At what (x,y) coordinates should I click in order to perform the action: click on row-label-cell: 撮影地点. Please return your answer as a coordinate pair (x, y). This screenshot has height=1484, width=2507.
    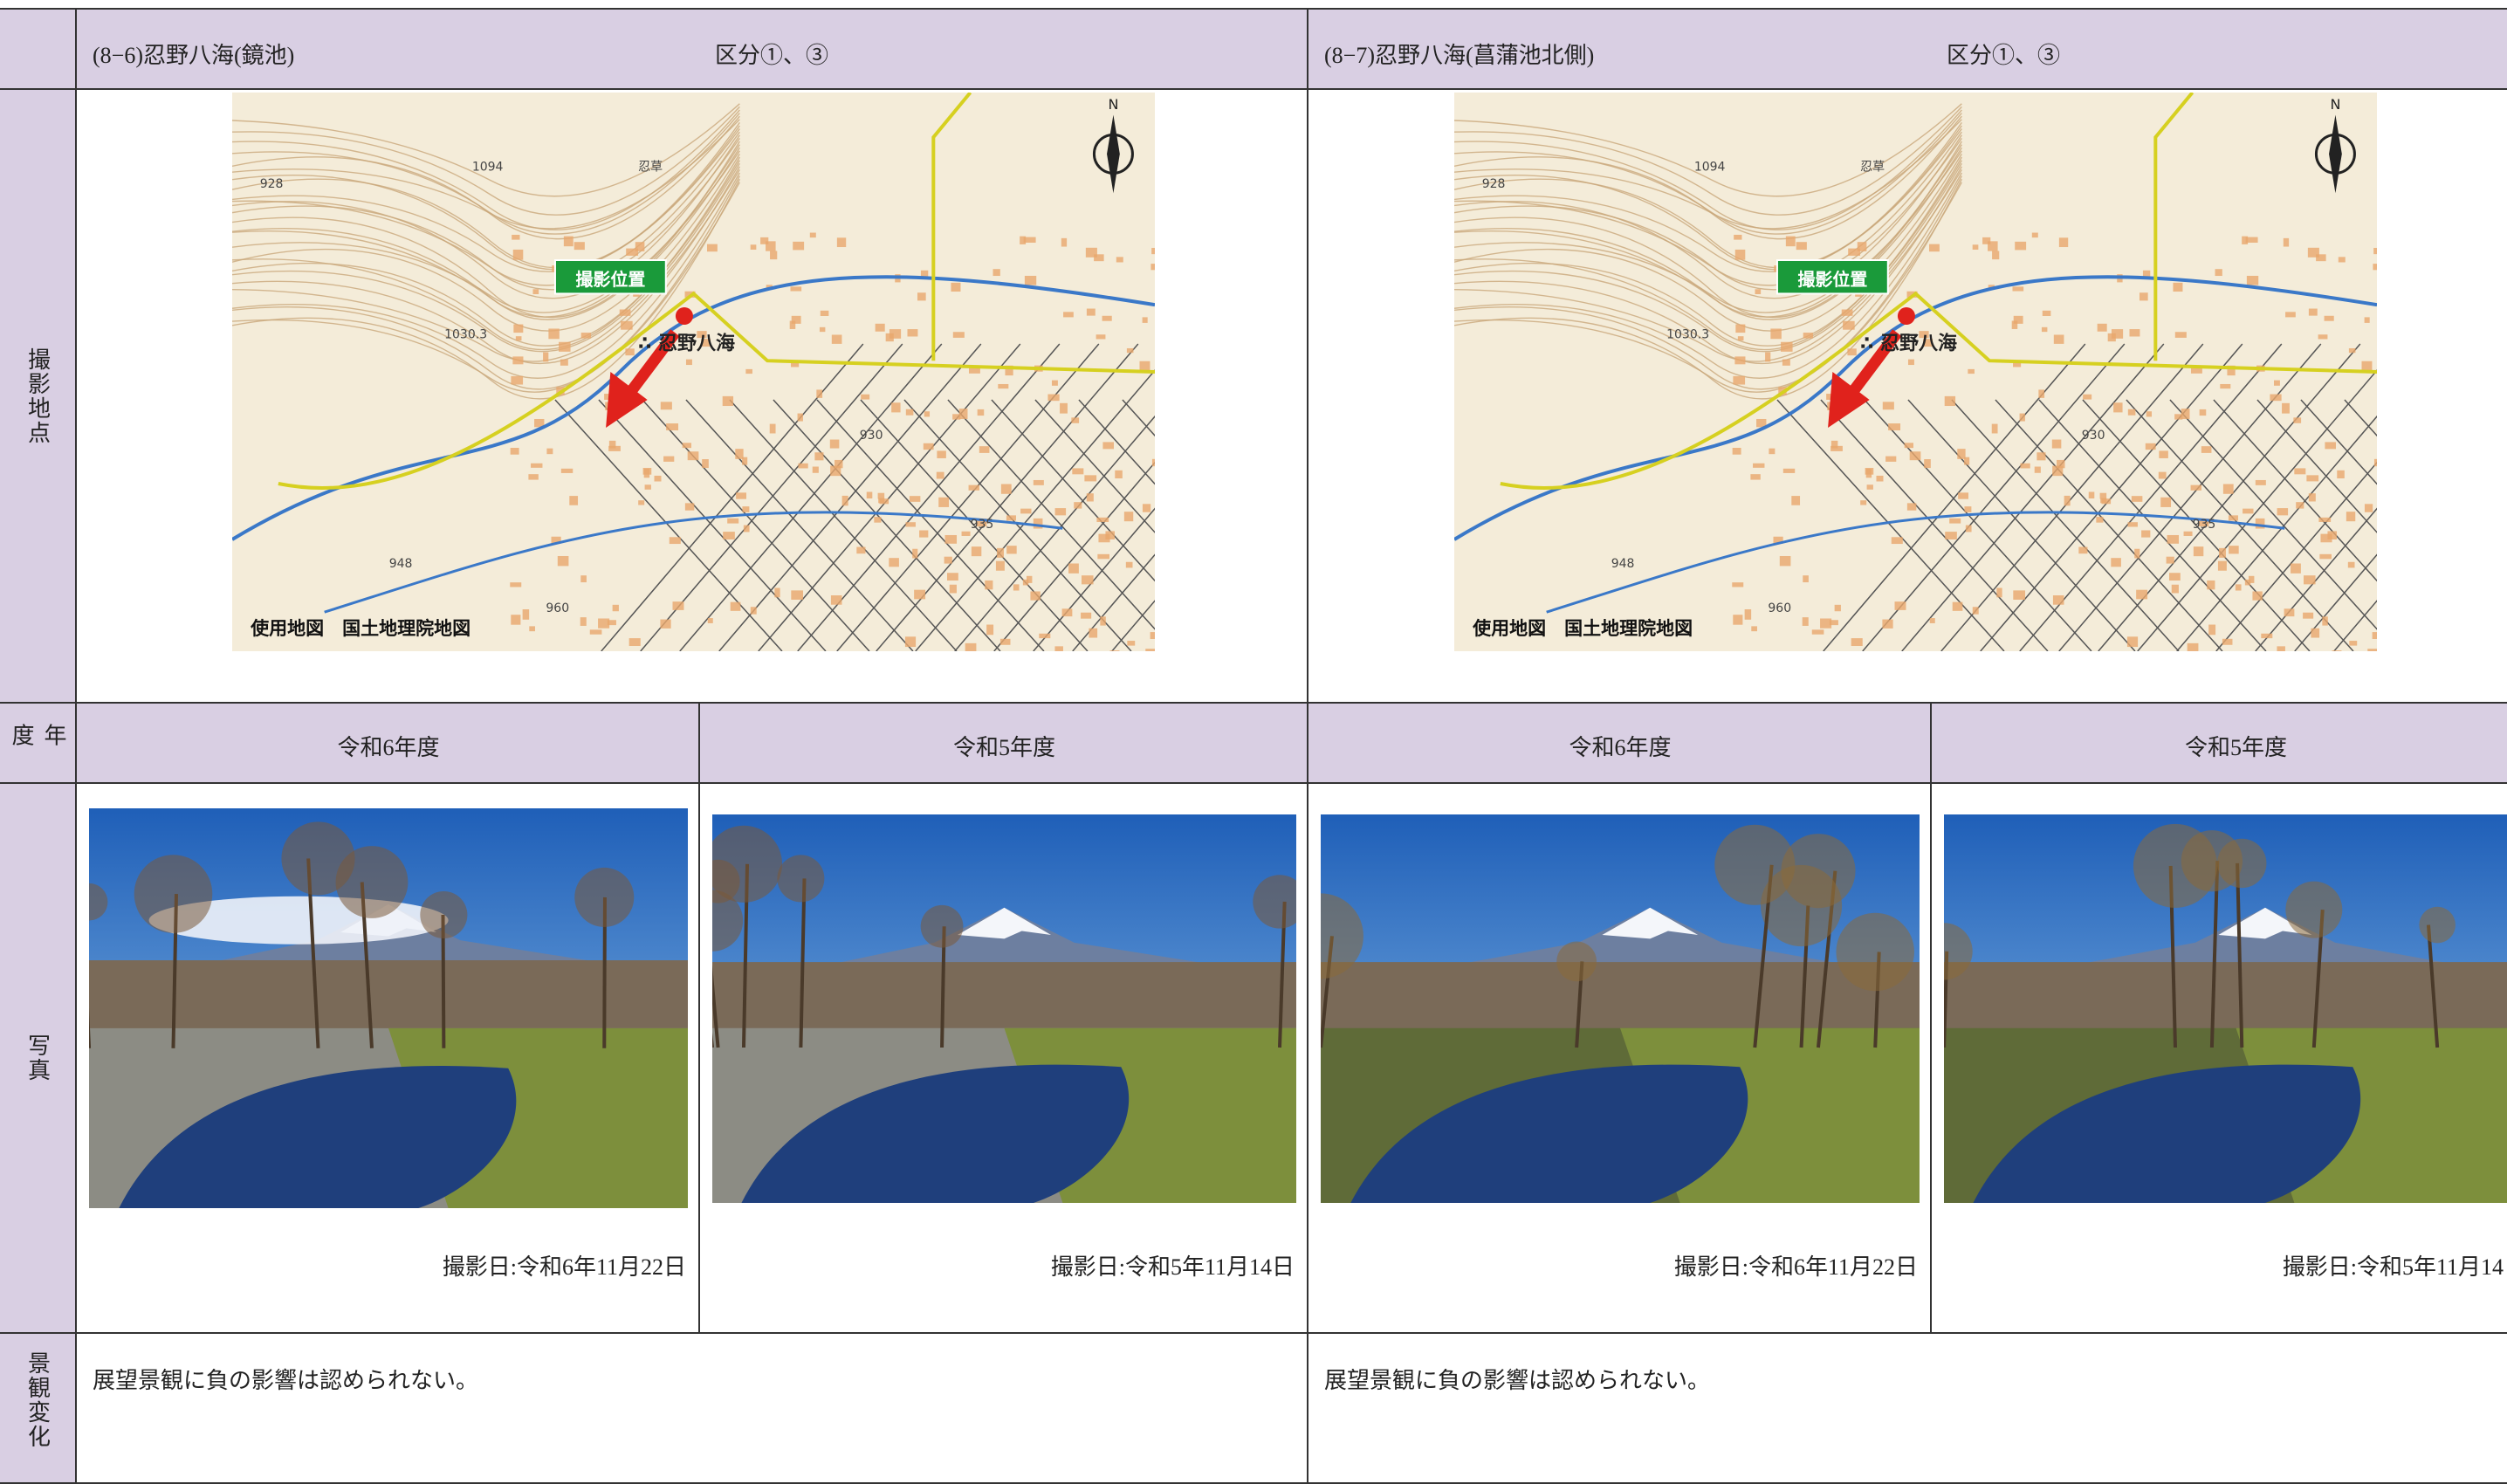
    Looking at the image, I should click on (38, 397).